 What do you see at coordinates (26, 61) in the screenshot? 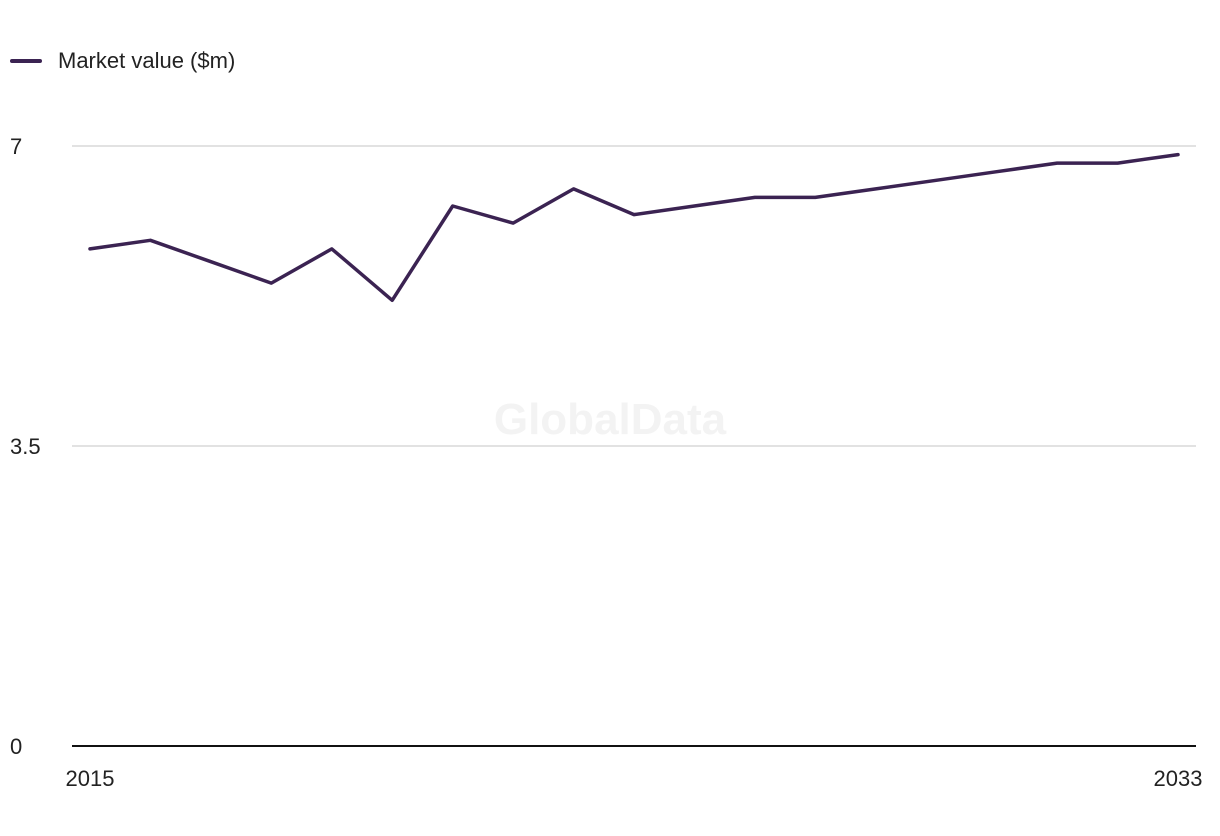
I see `legend-swatch` at bounding box center [26, 61].